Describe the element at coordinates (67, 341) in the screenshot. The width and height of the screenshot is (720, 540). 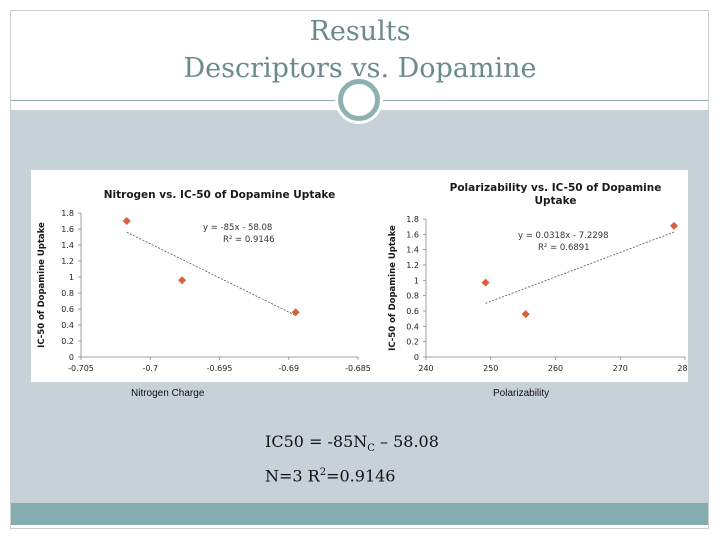
I see `chart1-y-tick-label: 0.2` at that location.